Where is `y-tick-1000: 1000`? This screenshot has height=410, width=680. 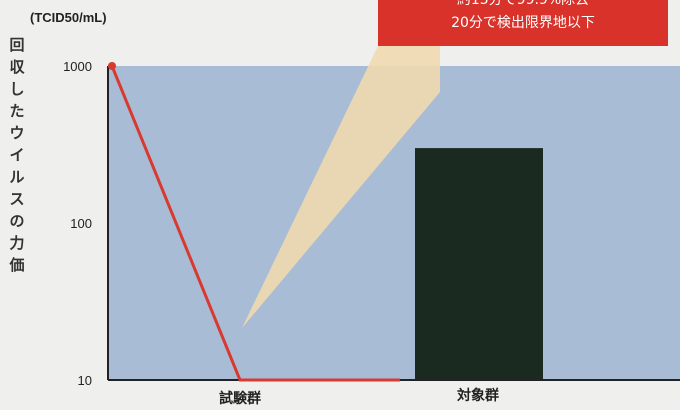 y-tick-1000: 1000 is located at coordinates (77, 66).